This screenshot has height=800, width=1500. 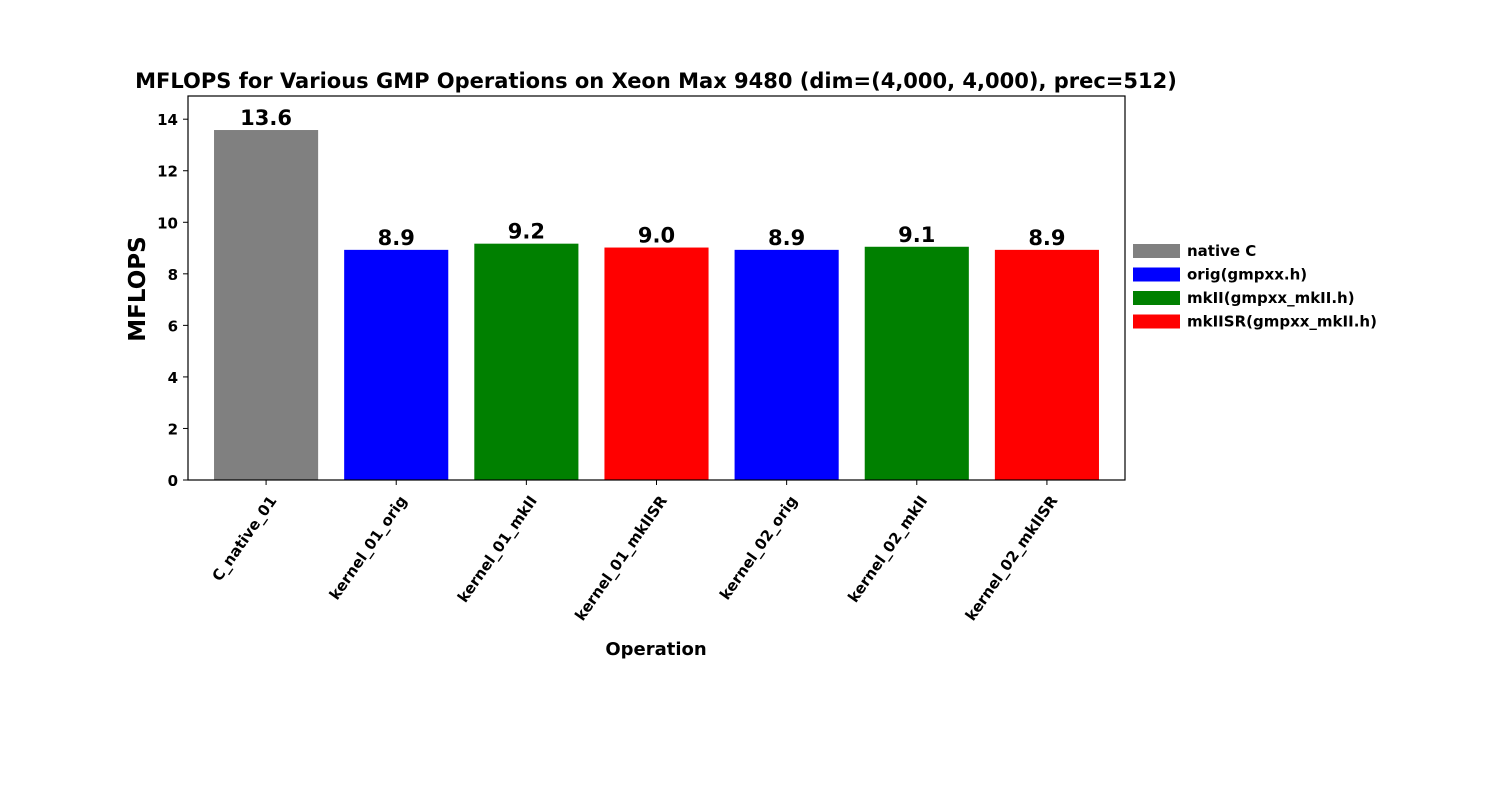 I want to click on x-tick-label-kernel_01_mkIISR: kernel_01_mkIISR, so click(x=621, y=558).